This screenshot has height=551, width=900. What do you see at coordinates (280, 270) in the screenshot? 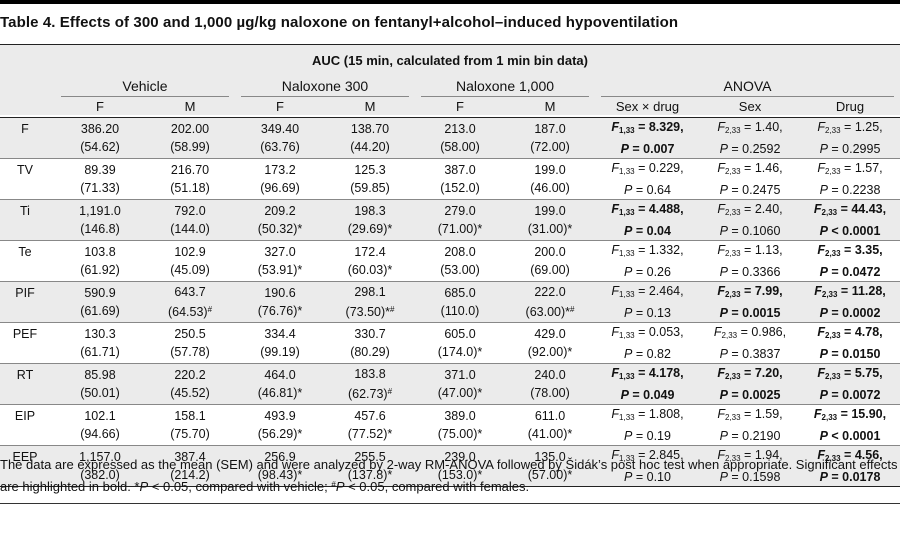
I see `sem-value: (53.91)*` at bounding box center [280, 270].